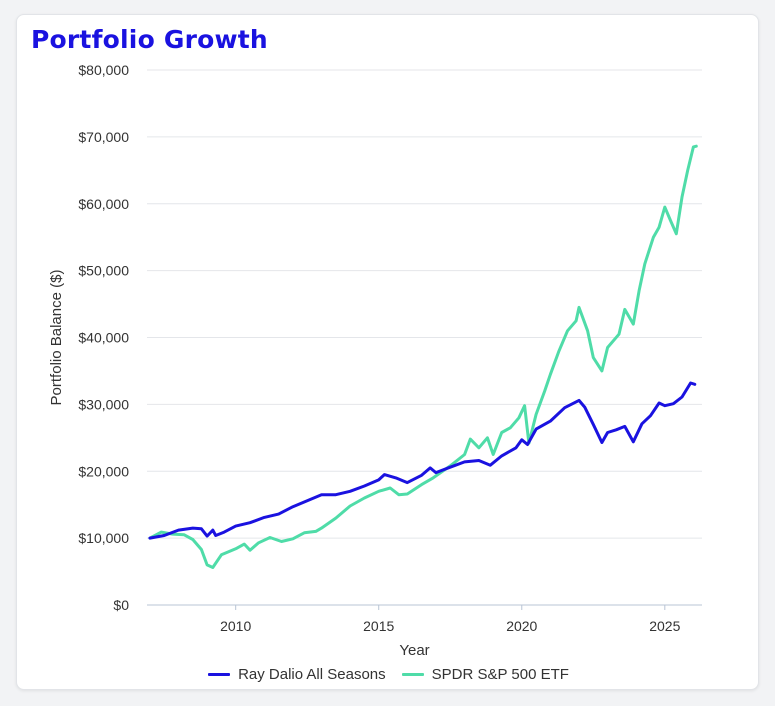 This screenshot has width=775, height=706. Describe the element at coordinates (149, 39) in the screenshot. I see `chart-title: Portfolio Growth` at that location.